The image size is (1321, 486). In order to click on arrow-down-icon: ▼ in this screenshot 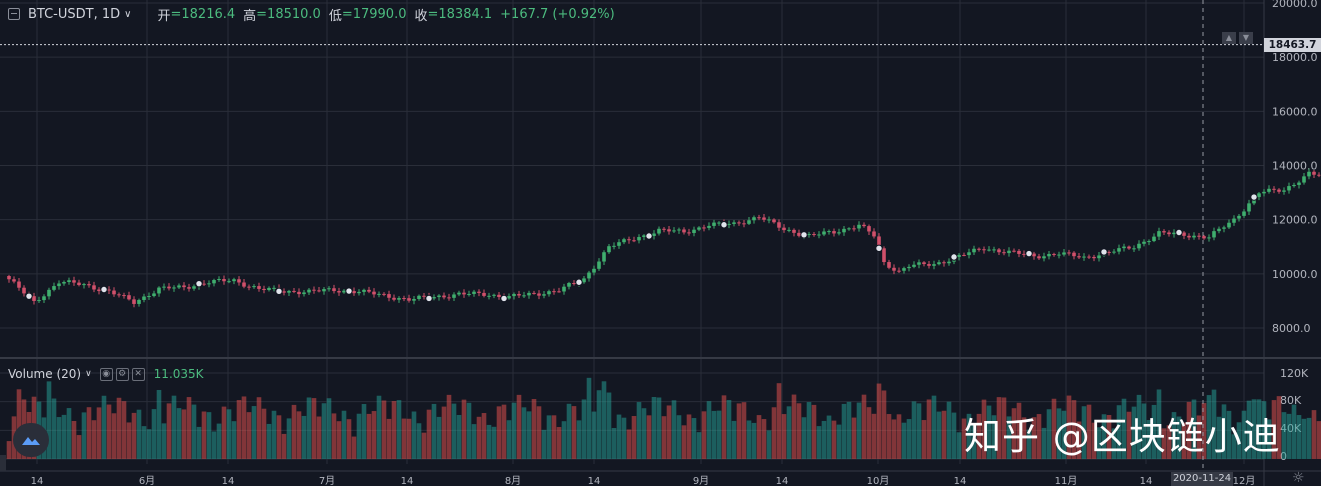, I will do `click(1246, 38)`.